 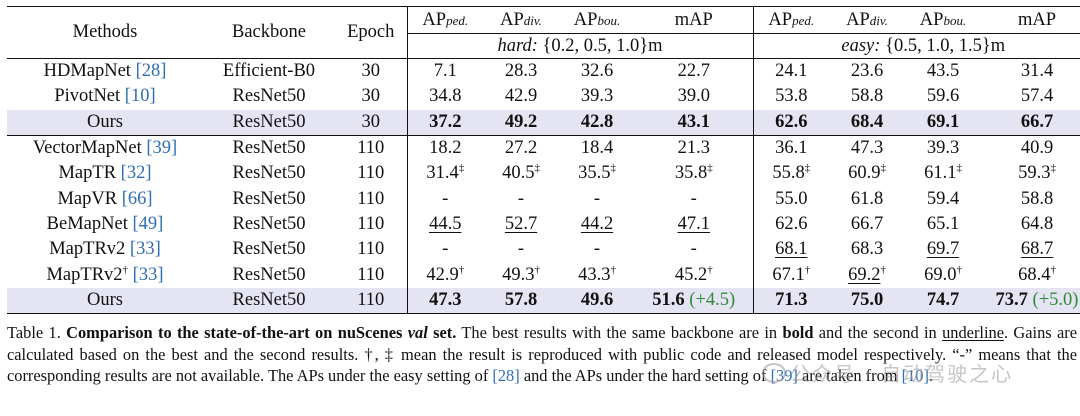 I want to click on value-cell: 57.4, so click(x=1030, y=96).